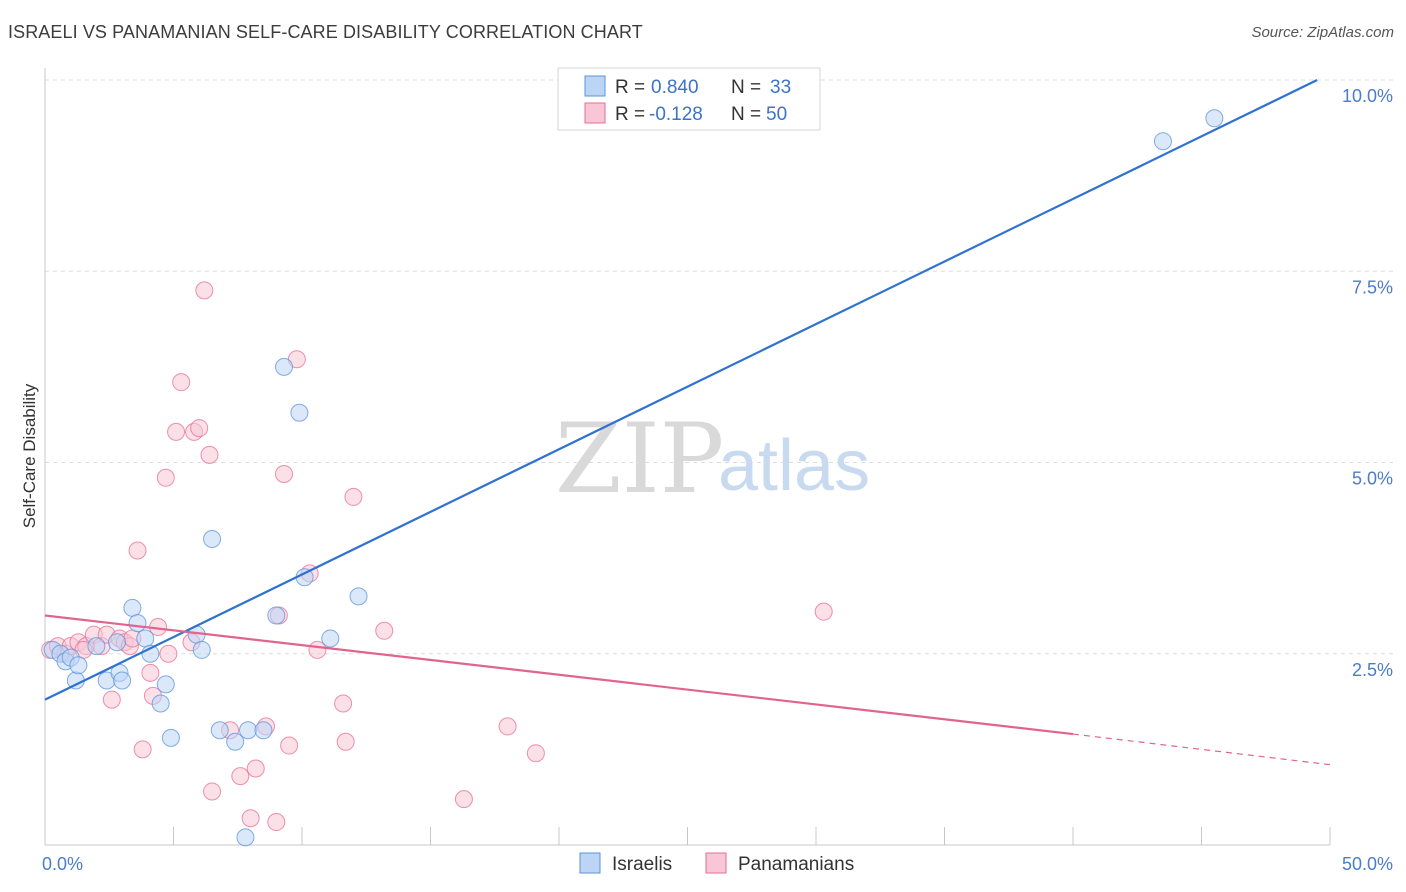 Image resolution: width=1406 pixels, height=892 pixels. Describe the element at coordinates (29, 455) in the screenshot. I see `y-axis-label: Self-Care Disability` at that location.